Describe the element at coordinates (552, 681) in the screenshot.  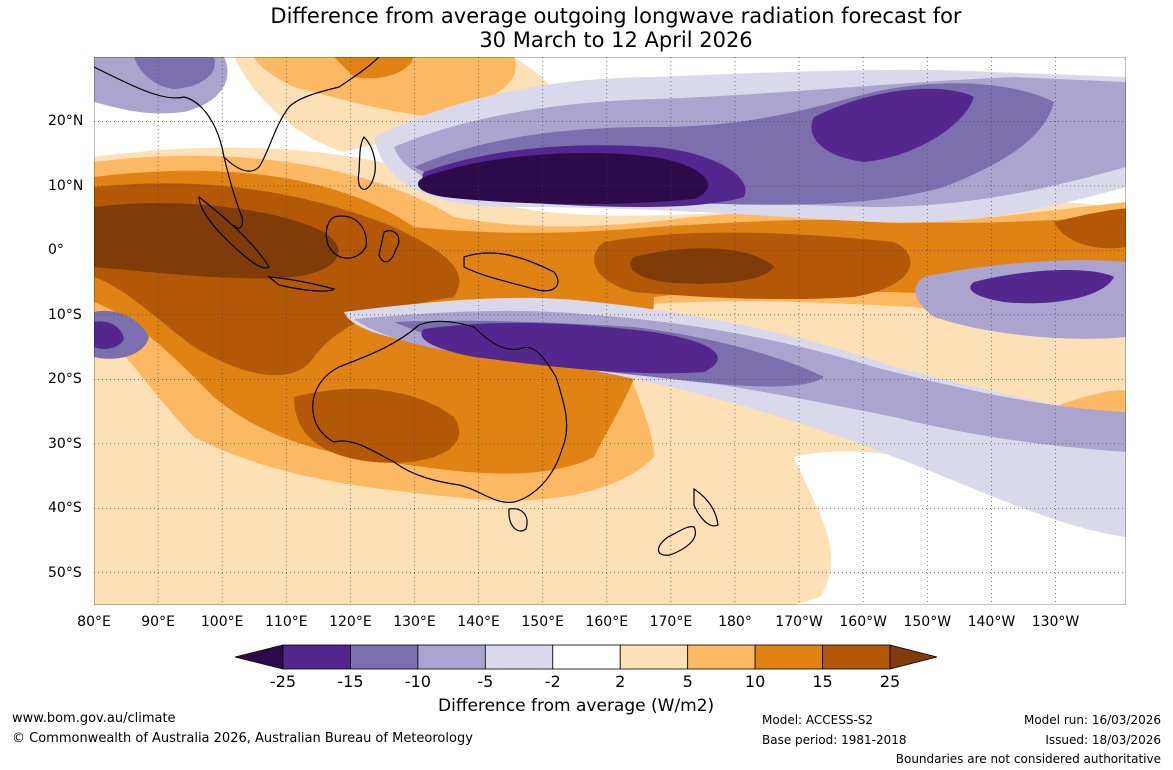
I see `colorbar-tick-label: -2` at that location.